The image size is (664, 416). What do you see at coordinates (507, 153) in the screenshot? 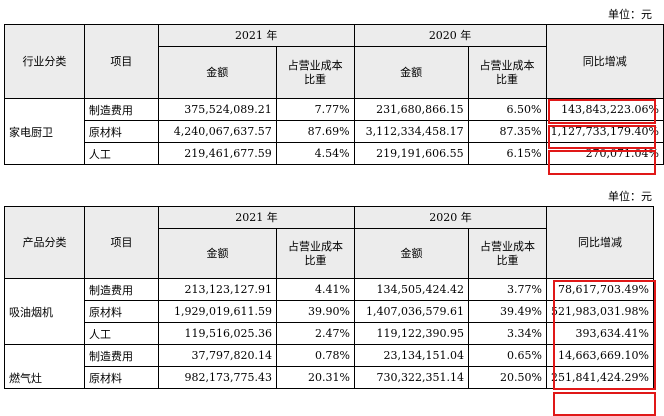
I see `ratio-2020-cell: 6.15%` at bounding box center [507, 153].